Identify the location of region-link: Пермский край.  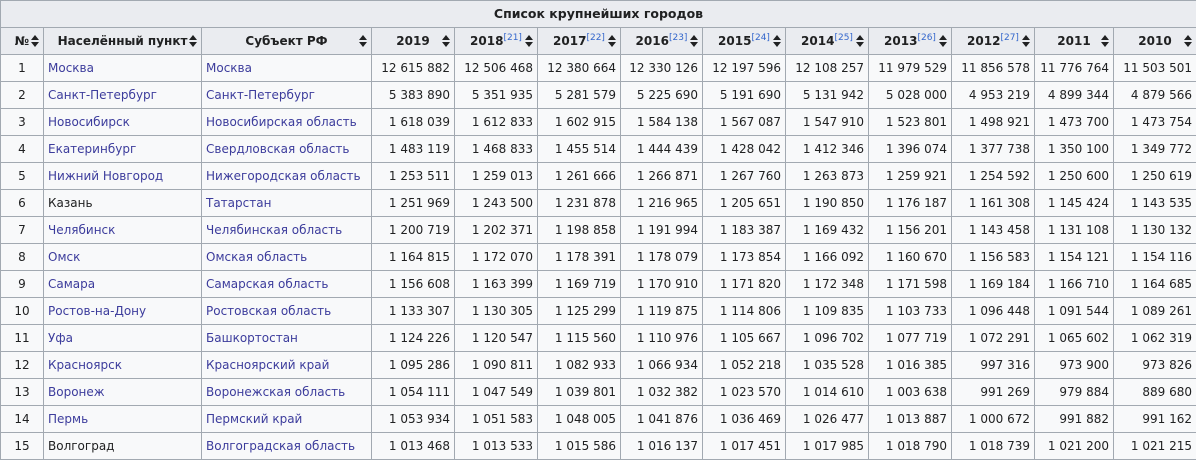
(254, 419).